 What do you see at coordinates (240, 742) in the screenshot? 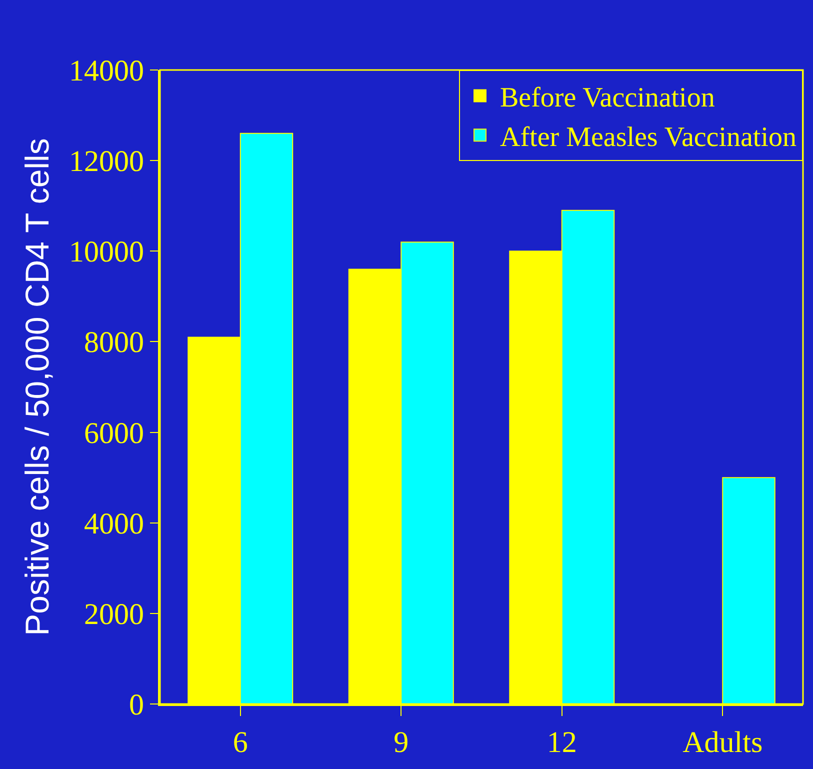
I see `x-tick-label: 6` at bounding box center [240, 742].